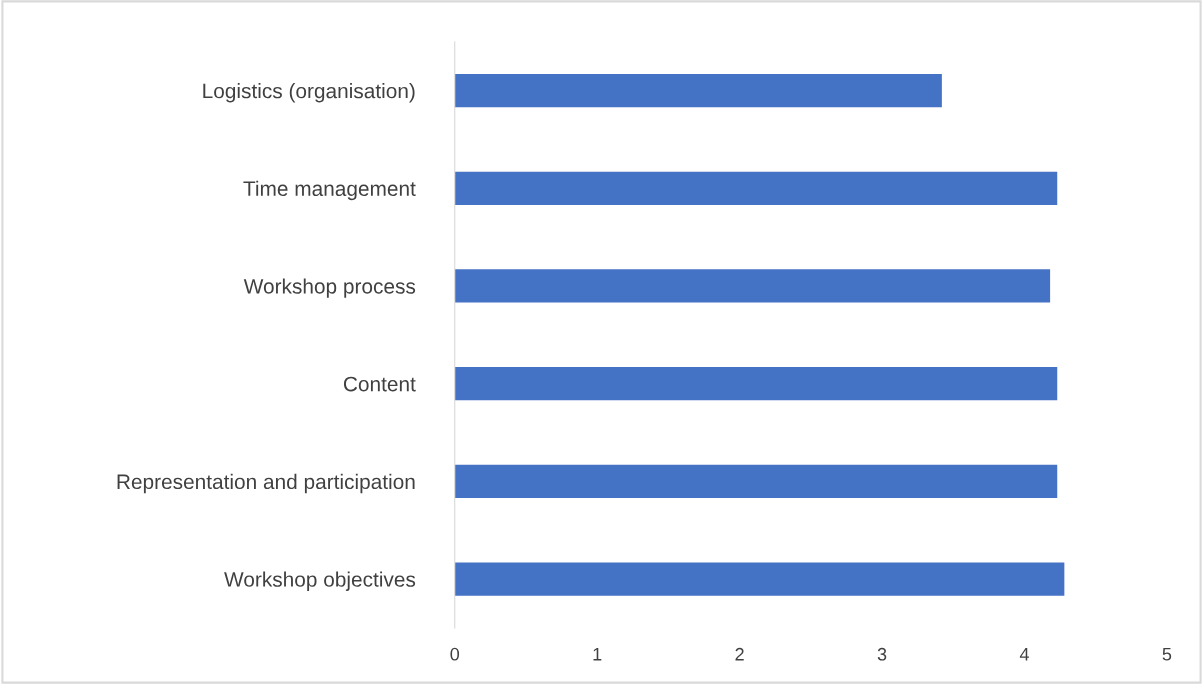 The width and height of the screenshot is (1203, 684). Describe the element at coordinates (329, 190) in the screenshot. I see `y-tick-label: Time management` at that location.